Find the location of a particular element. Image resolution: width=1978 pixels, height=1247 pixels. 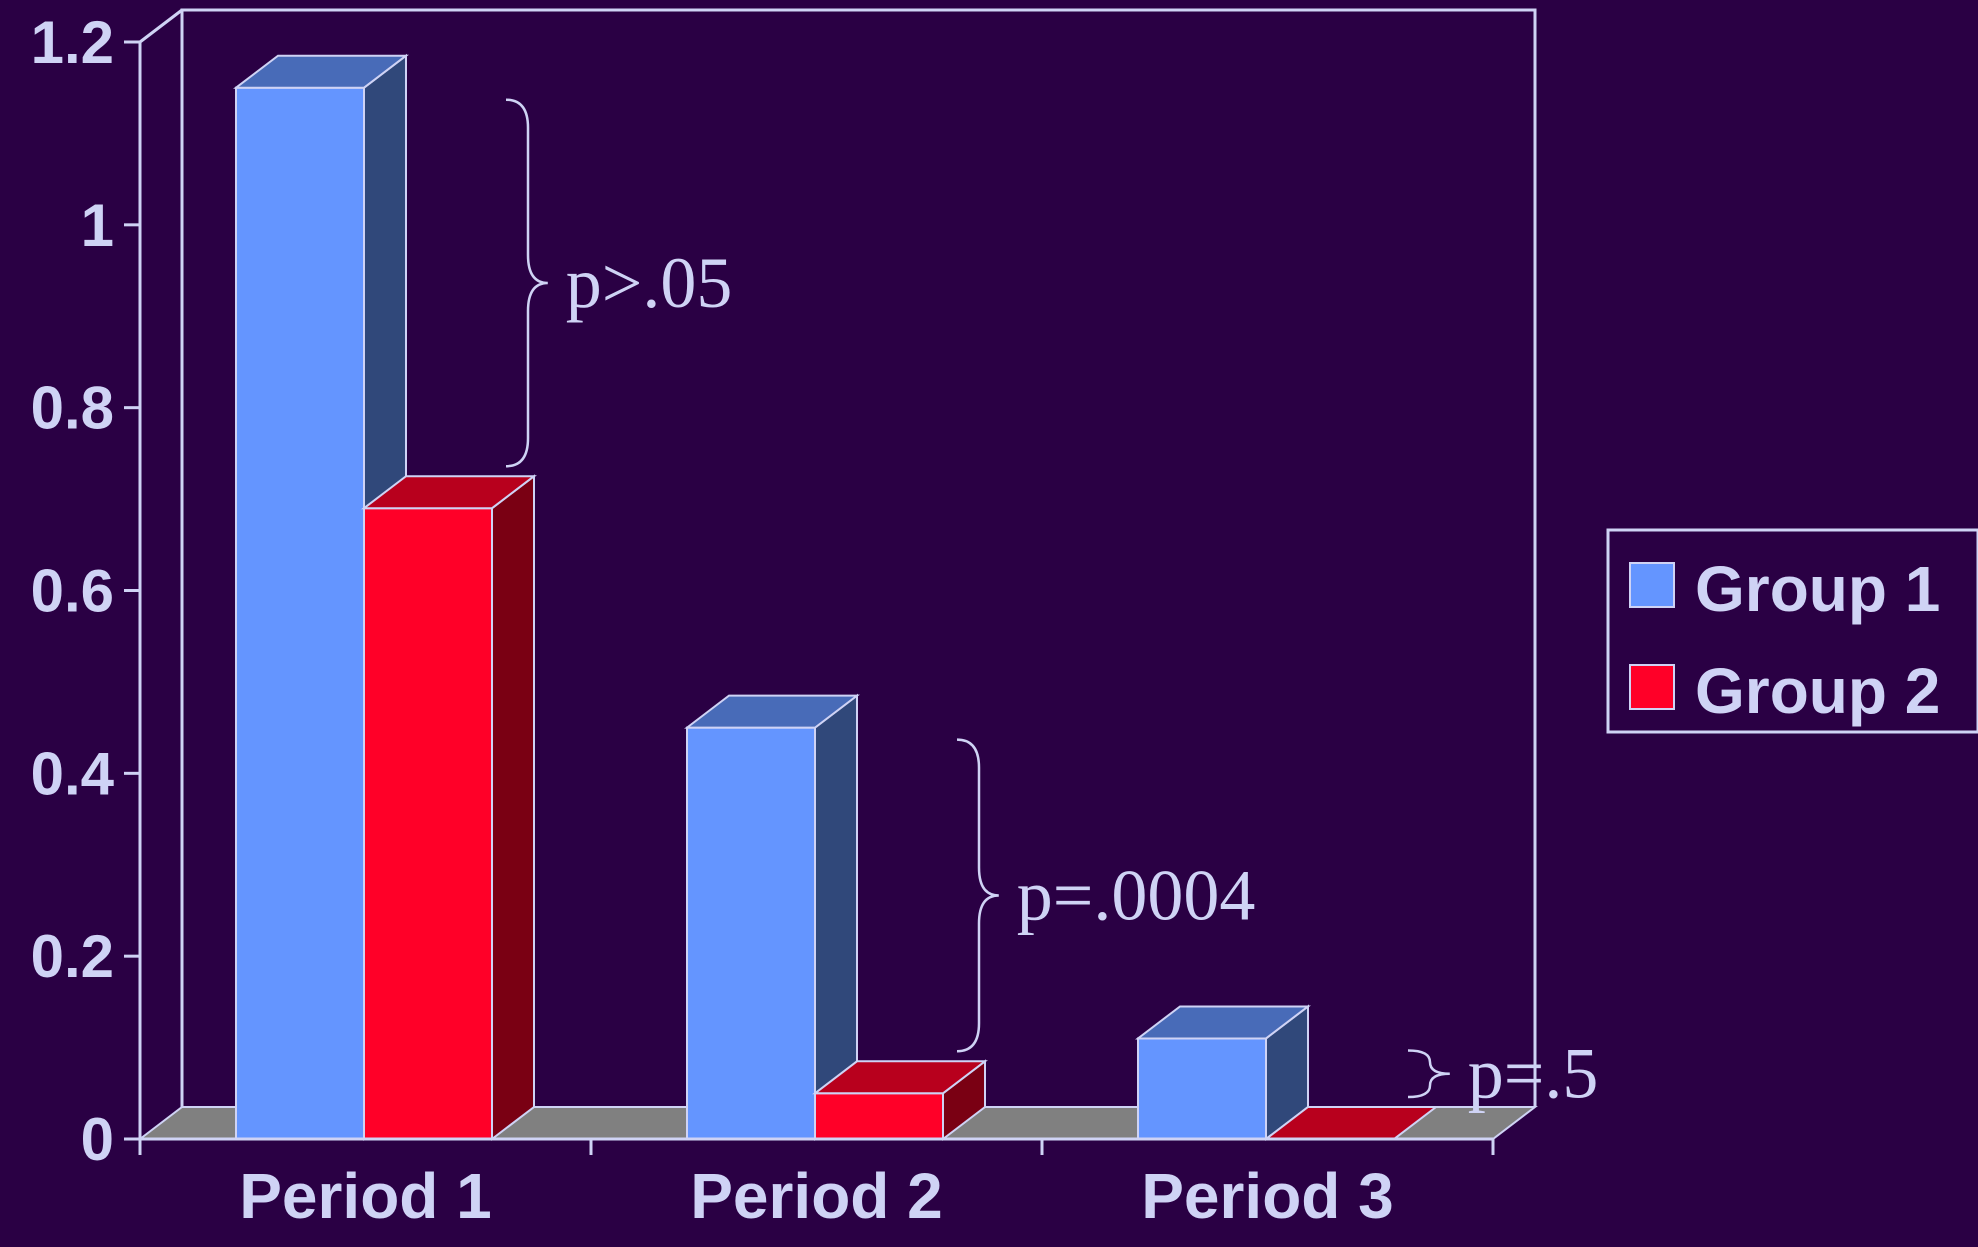

y-tick-label: 0.2 is located at coordinates (72, 956).